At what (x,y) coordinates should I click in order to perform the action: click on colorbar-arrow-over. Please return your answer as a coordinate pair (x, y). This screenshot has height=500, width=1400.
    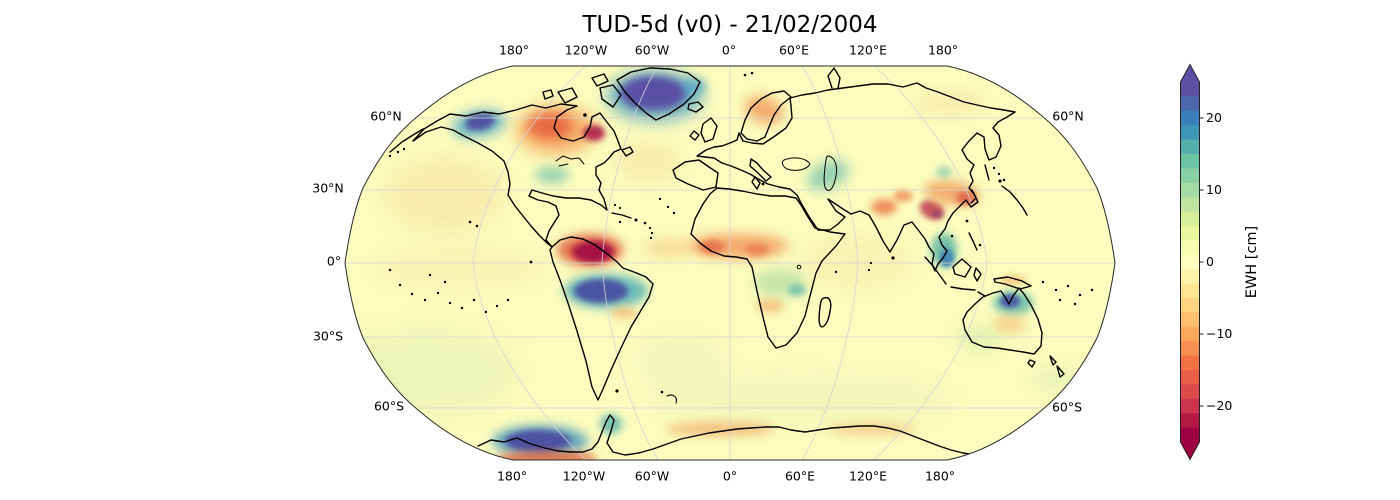
    Looking at the image, I should click on (1190, 73).